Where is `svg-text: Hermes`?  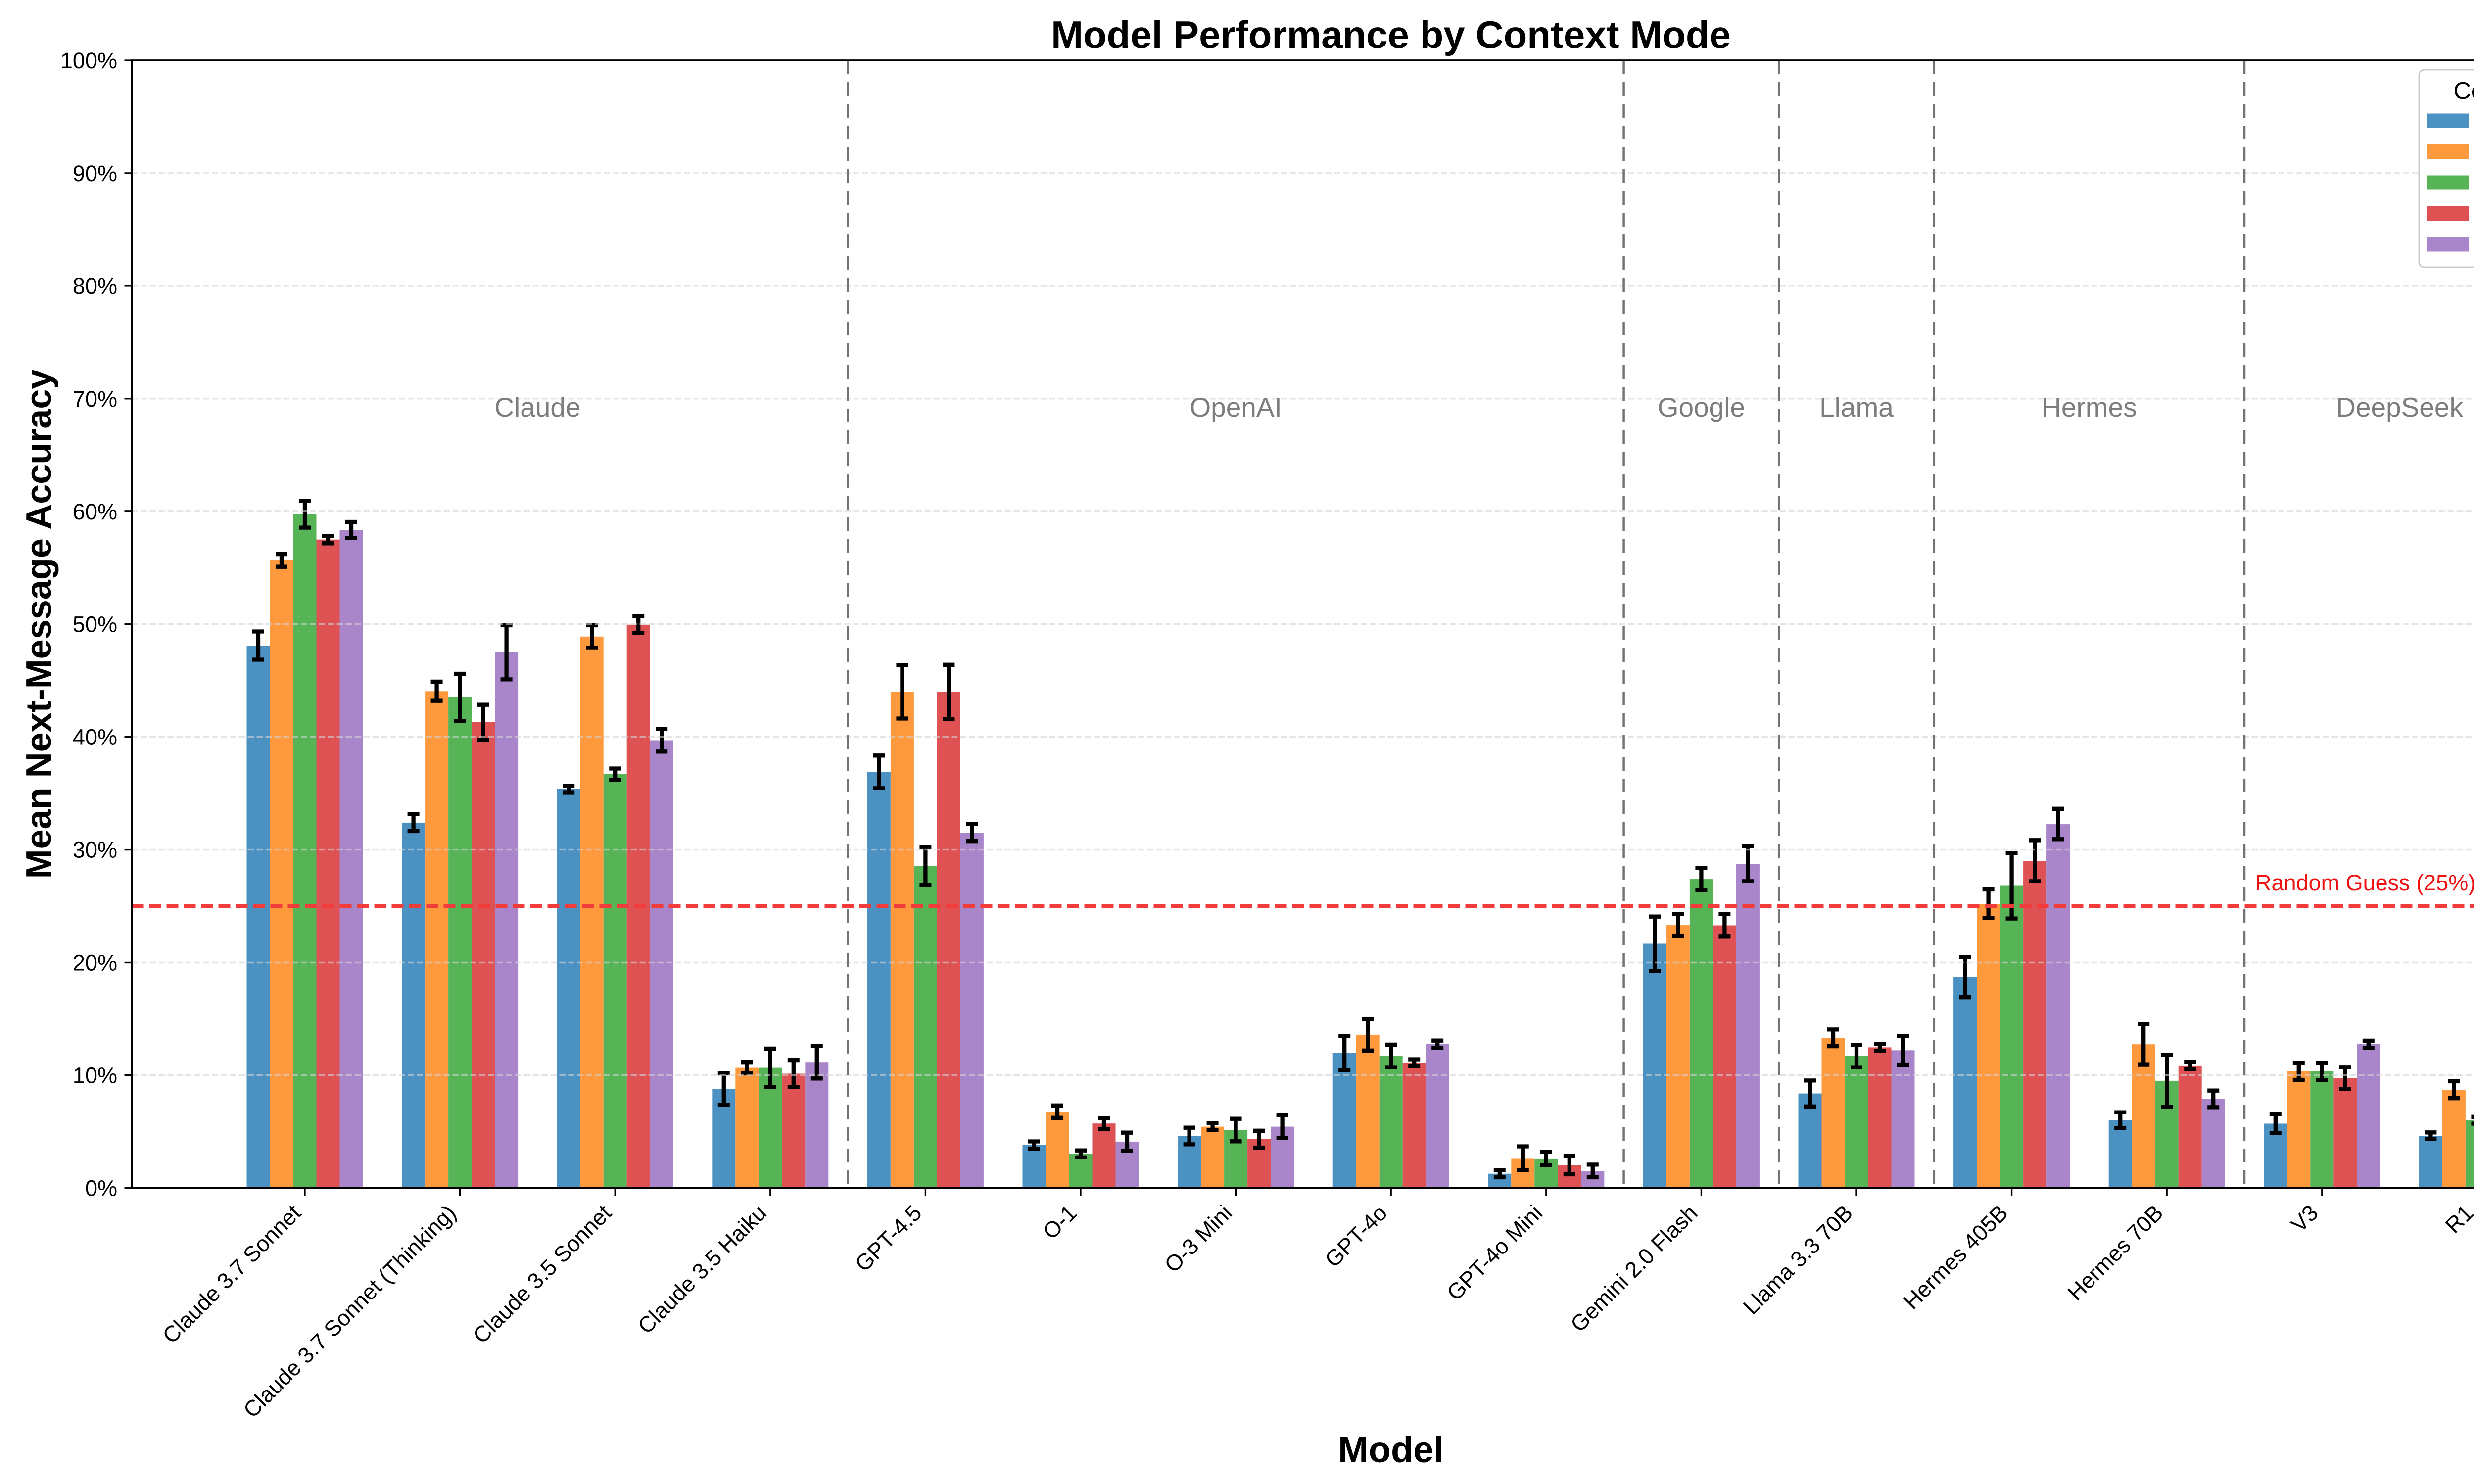 svg-text: Hermes is located at coordinates (2089, 407).